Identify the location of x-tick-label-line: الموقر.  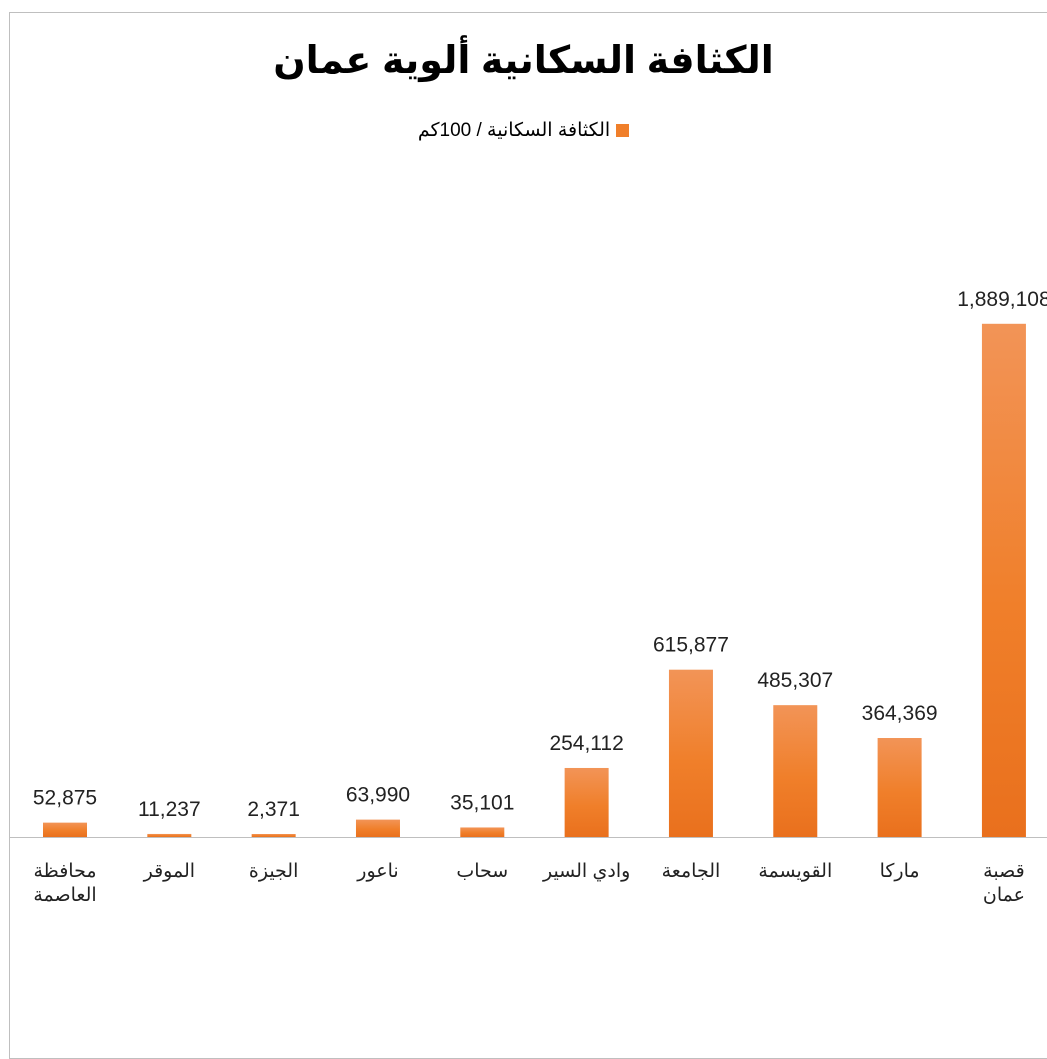
(169, 871).